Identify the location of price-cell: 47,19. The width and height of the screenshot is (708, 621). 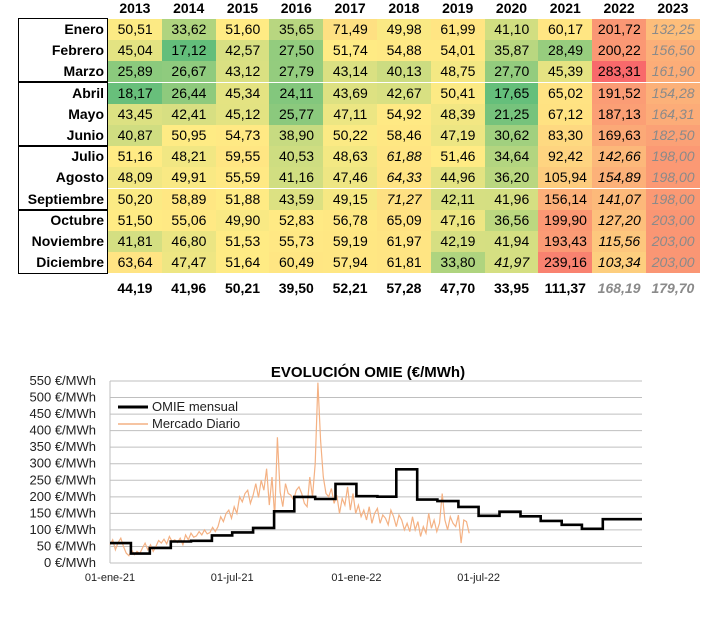
(458, 135).